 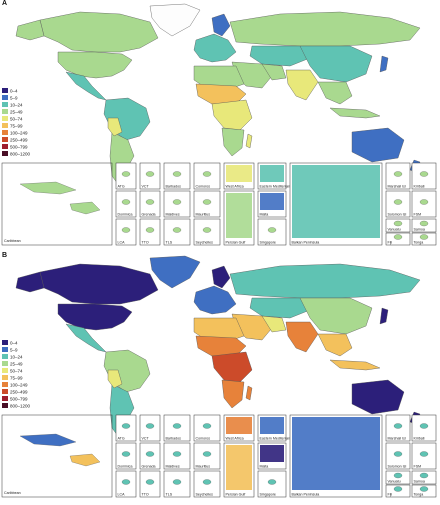 I want to click on inset-label: FSM, so click(x=418, y=215).